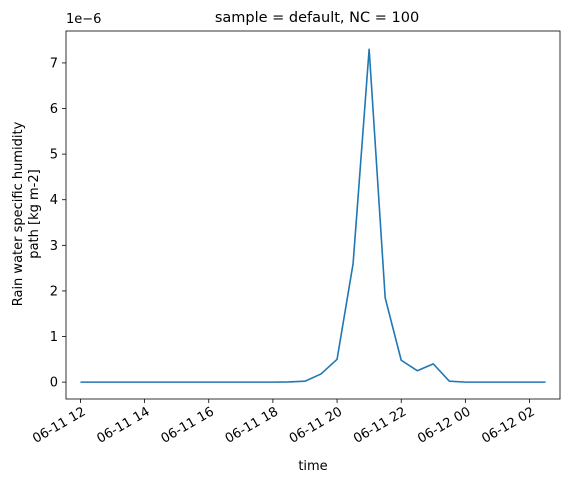 This screenshot has height=482, width=570. What do you see at coordinates (317, 18) in the screenshot?
I see `chart-title: sample = default, NC = 100` at bounding box center [317, 18].